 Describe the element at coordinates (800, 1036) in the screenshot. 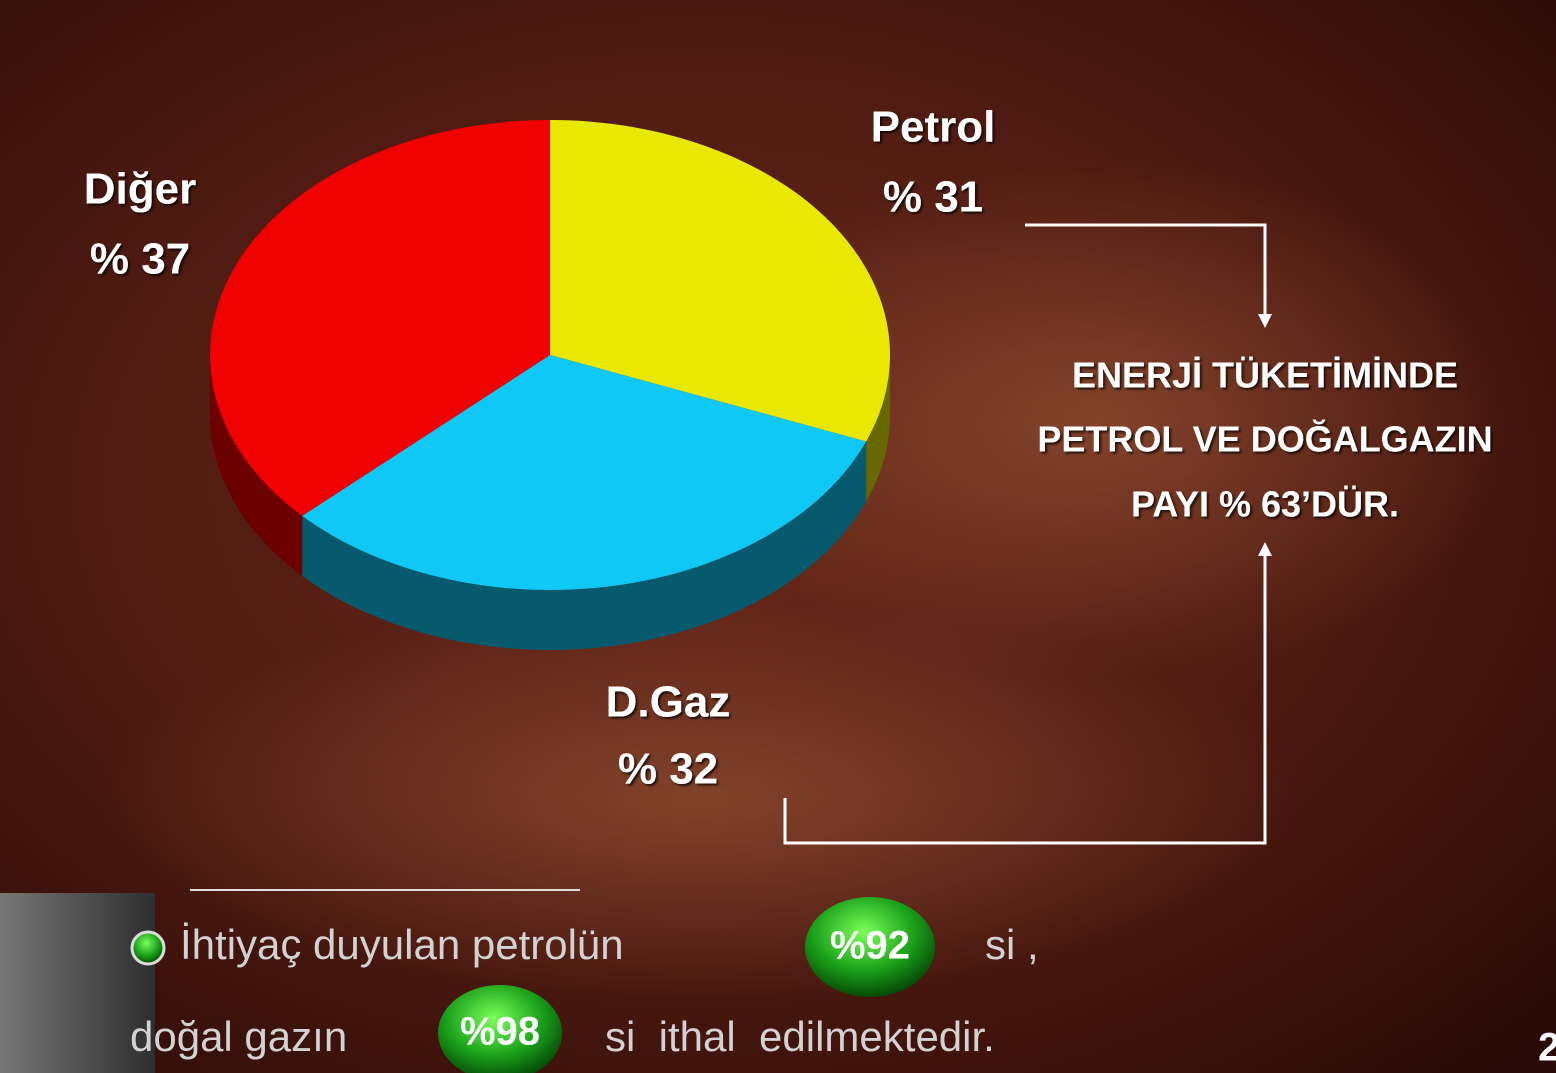

I see `footnote-text: si ithal edilmektedir.` at that location.